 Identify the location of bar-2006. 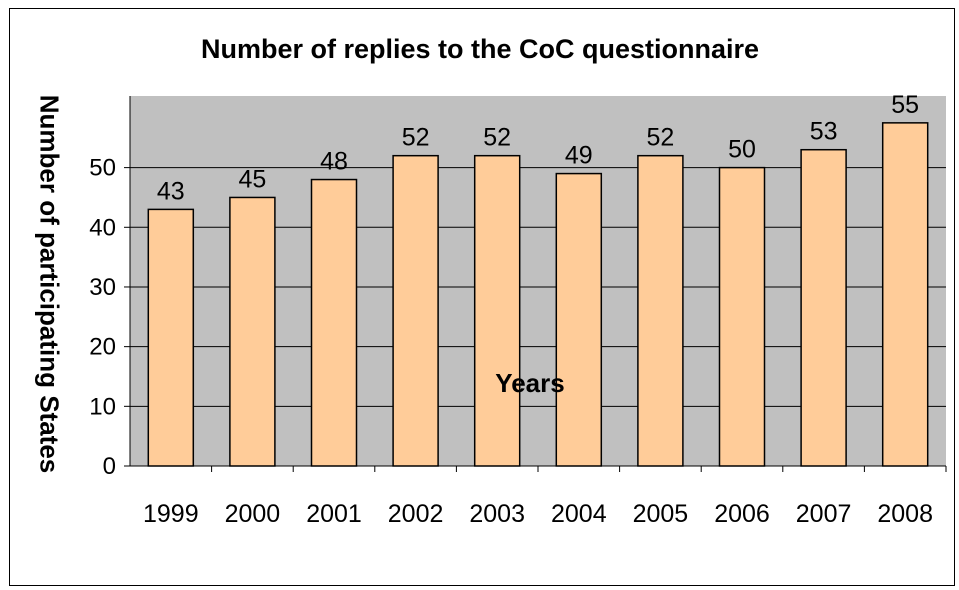
(742, 316).